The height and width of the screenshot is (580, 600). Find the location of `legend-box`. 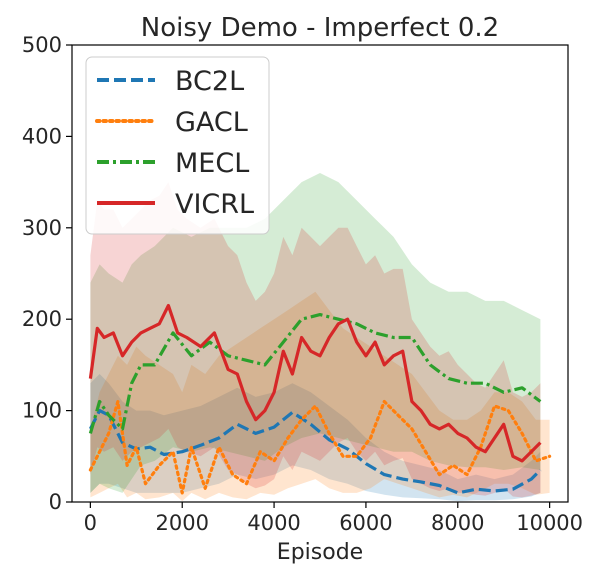

legend-box is located at coordinates (177, 145).